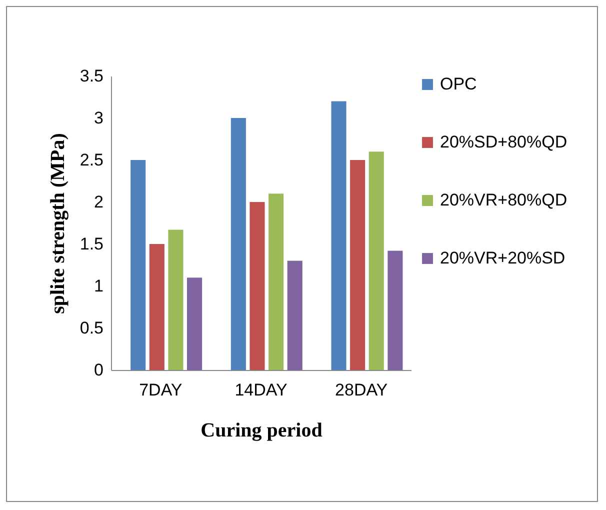  I want to click on y-tick-label: 0, so click(99, 370).